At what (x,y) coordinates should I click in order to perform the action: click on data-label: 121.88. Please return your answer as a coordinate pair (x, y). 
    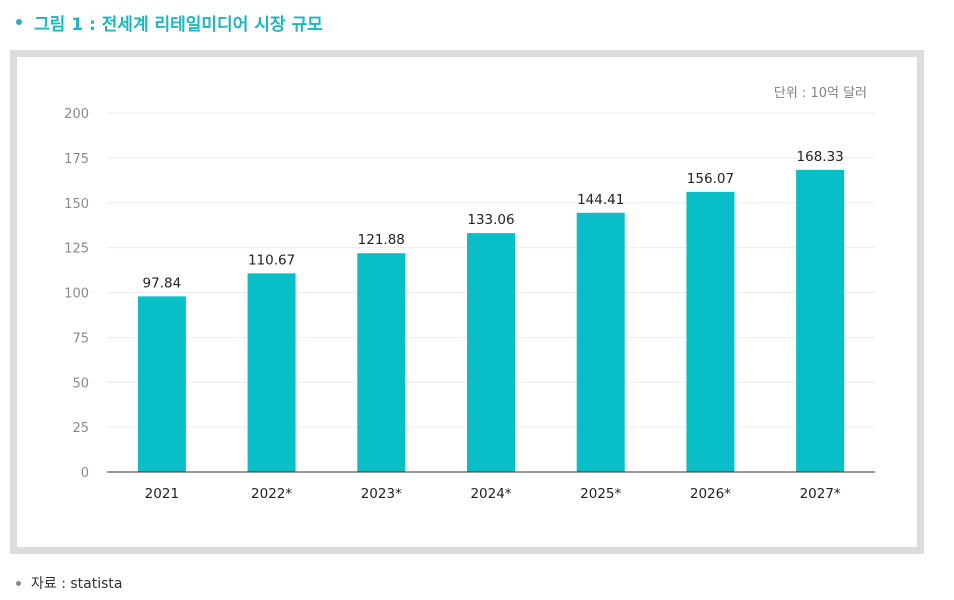
    Looking at the image, I should click on (381, 240).